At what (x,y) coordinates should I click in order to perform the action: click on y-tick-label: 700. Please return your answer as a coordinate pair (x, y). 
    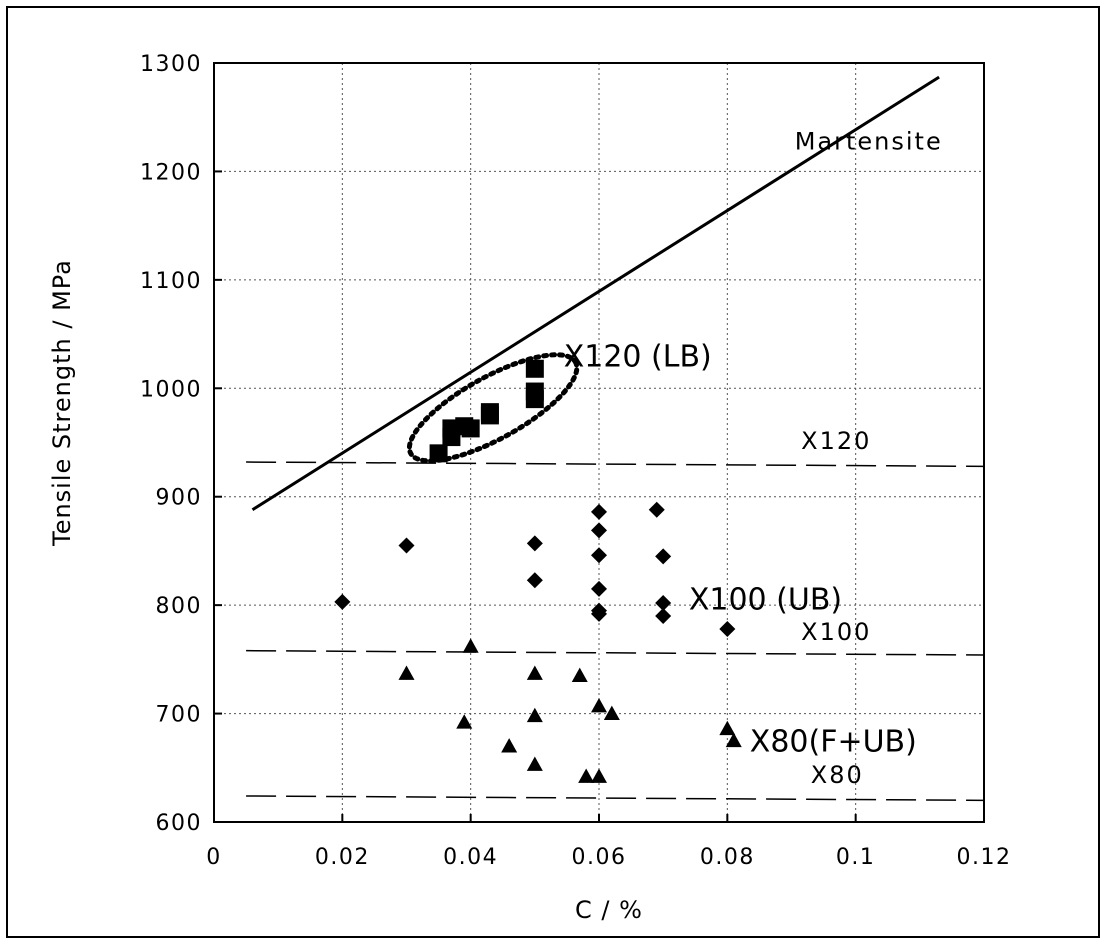
    Looking at the image, I should click on (179, 715).